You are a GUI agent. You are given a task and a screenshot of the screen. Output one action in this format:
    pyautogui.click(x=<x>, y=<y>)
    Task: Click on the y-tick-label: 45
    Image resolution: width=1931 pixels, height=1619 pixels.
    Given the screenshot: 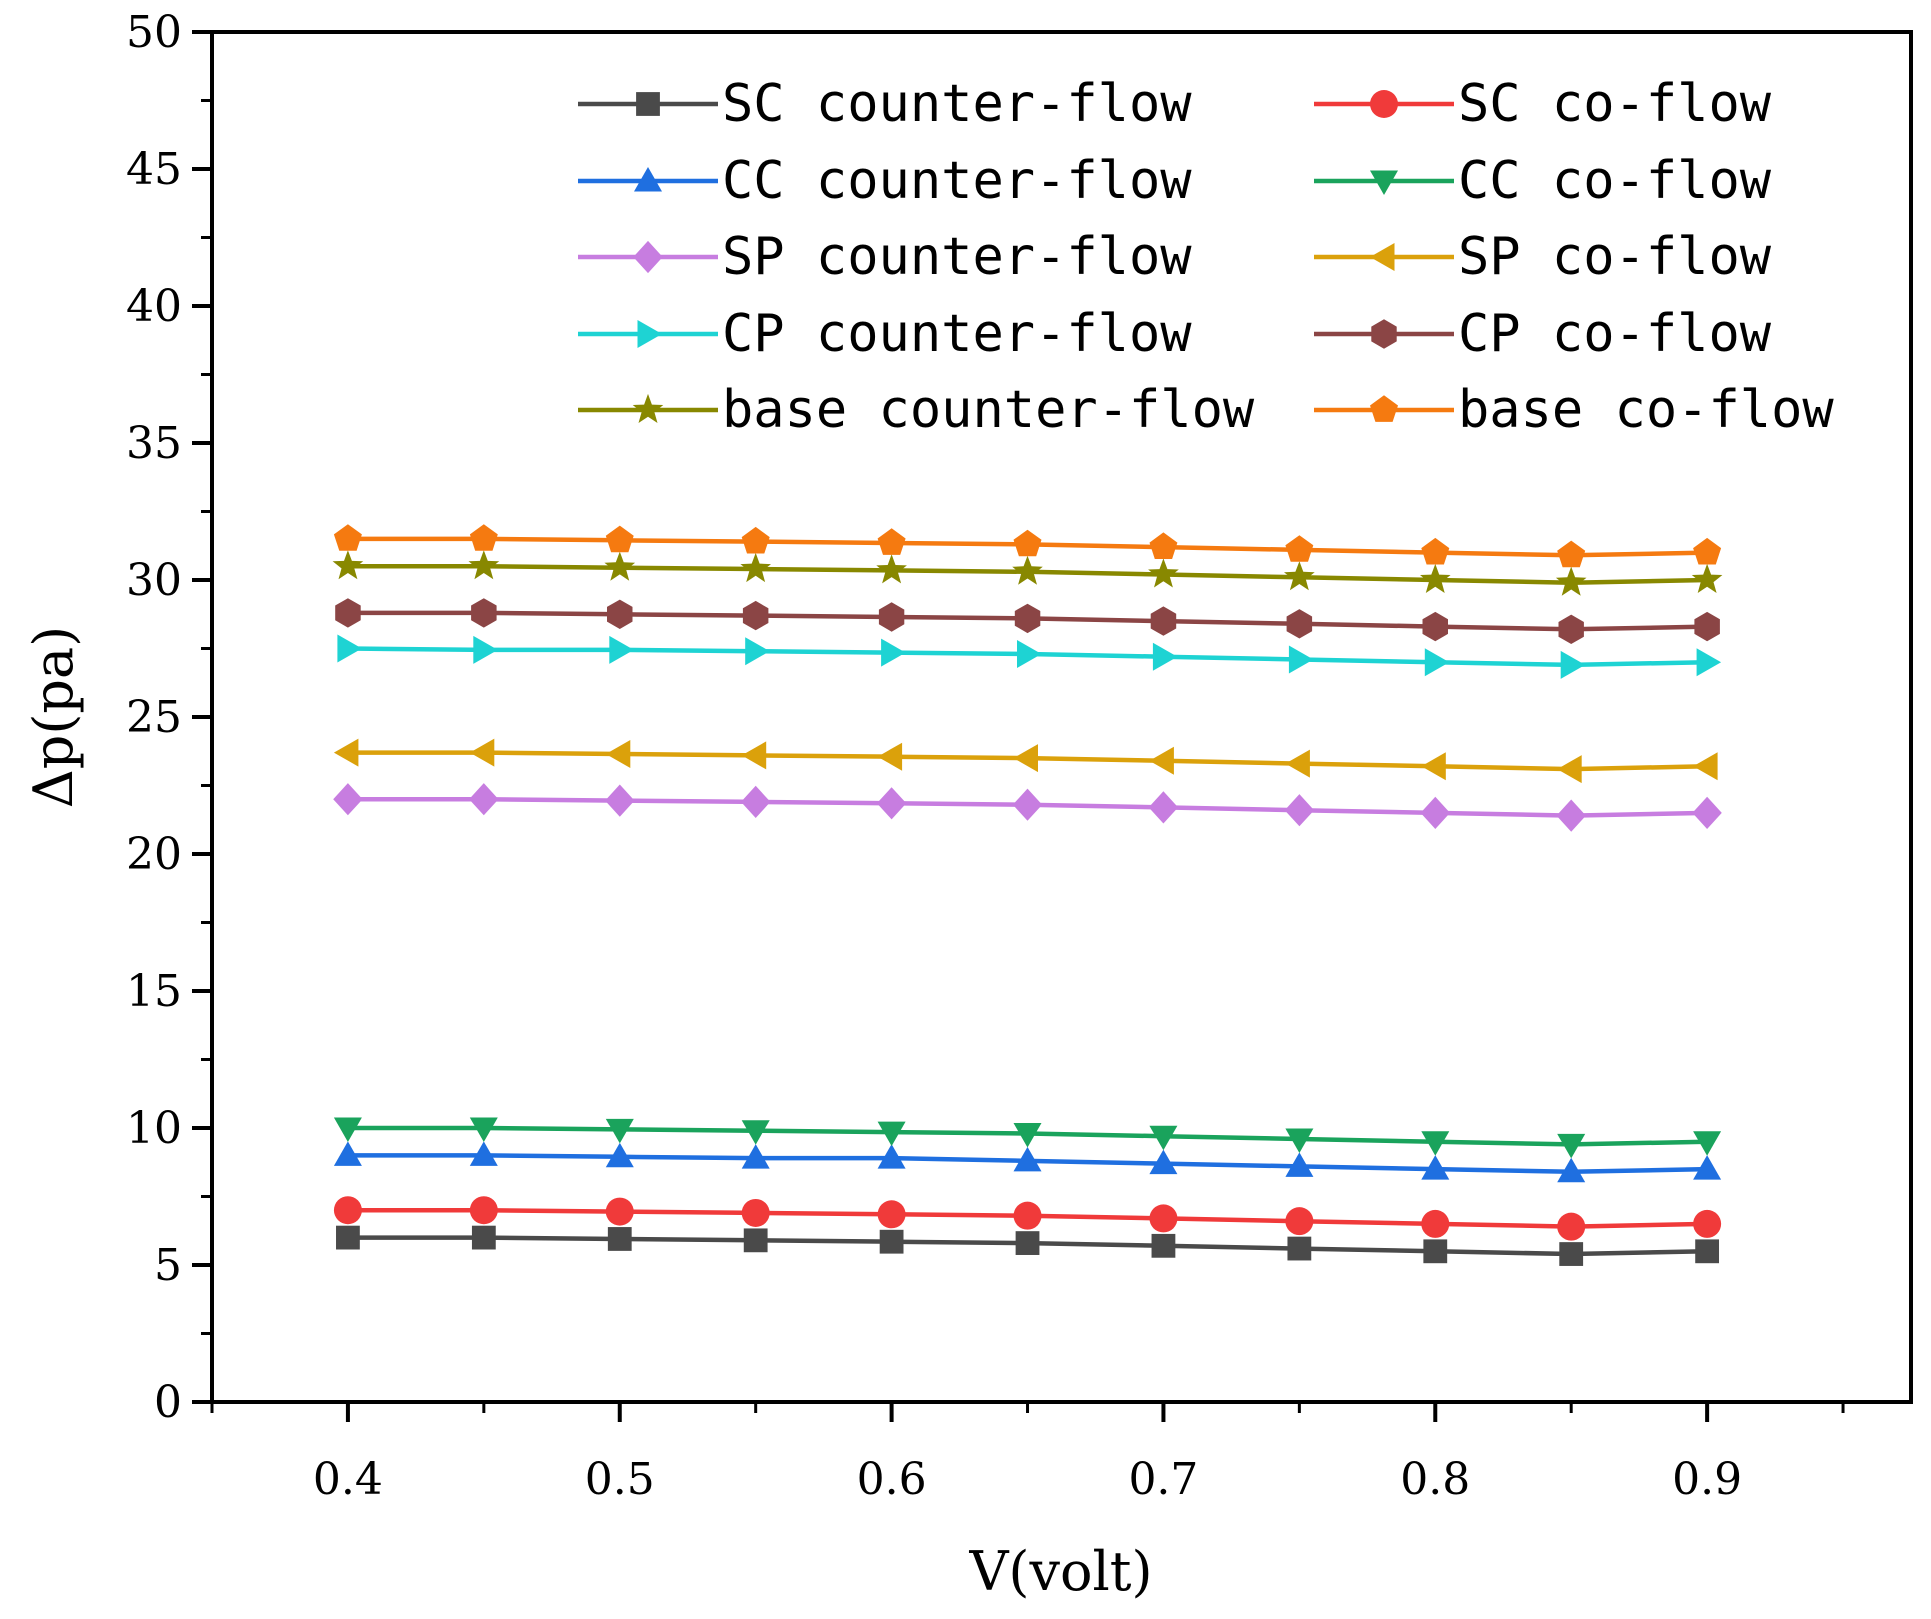 What is the action you would take?
    pyautogui.click(x=154, y=169)
    